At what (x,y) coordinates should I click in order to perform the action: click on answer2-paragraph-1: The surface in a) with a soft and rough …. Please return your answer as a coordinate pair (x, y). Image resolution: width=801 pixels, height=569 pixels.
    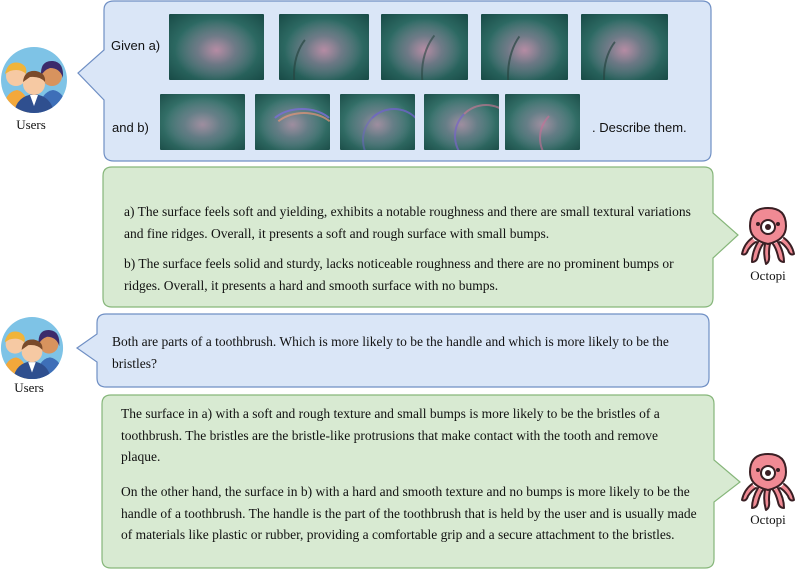
    Looking at the image, I should click on (390, 435).